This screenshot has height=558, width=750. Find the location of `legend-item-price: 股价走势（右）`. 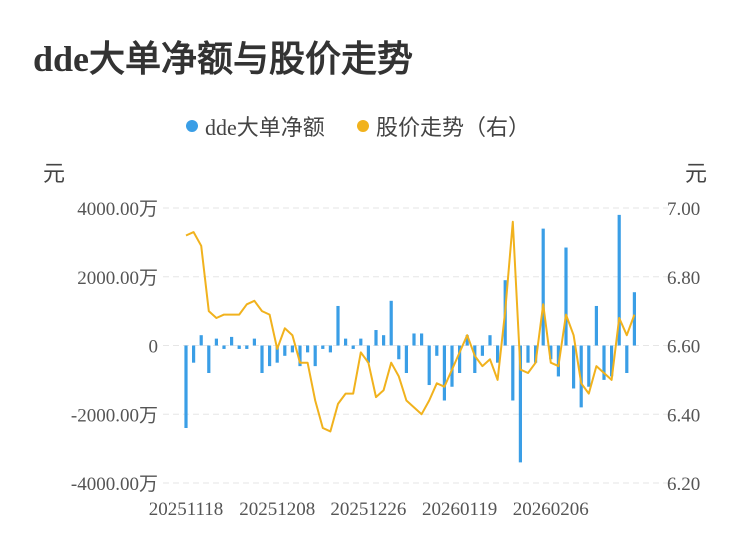

legend-item-price: 股价走势（右） is located at coordinates (443, 126).